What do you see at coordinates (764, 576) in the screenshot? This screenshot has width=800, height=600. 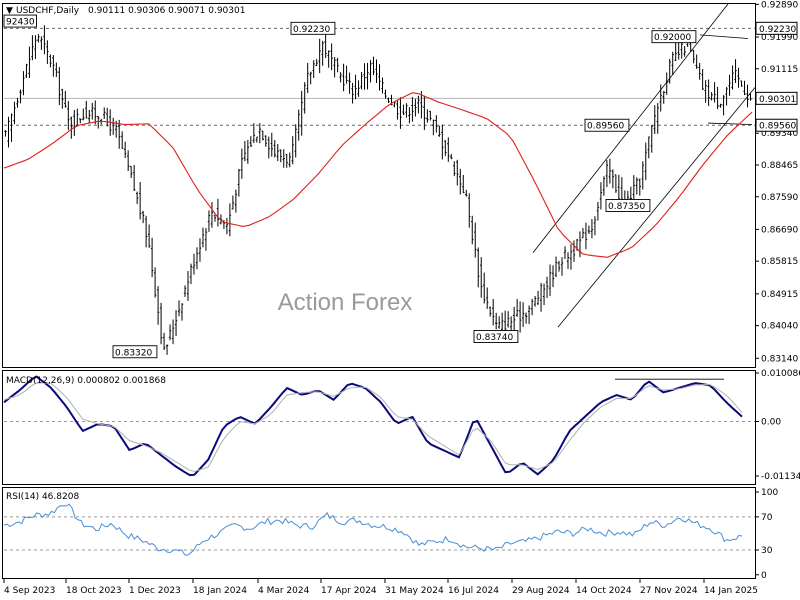 I see `rsi-tick-label: 0` at bounding box center [764, 576].